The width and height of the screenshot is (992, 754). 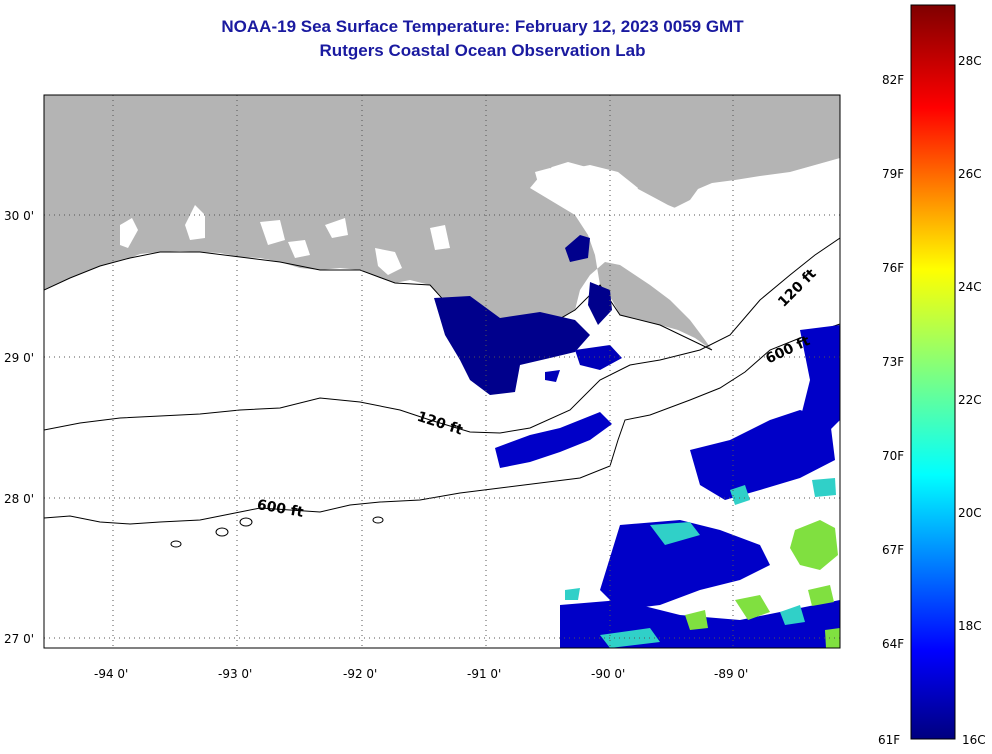 I want to click on colorbar-c-18: 18C, so click(x=970, y=626).